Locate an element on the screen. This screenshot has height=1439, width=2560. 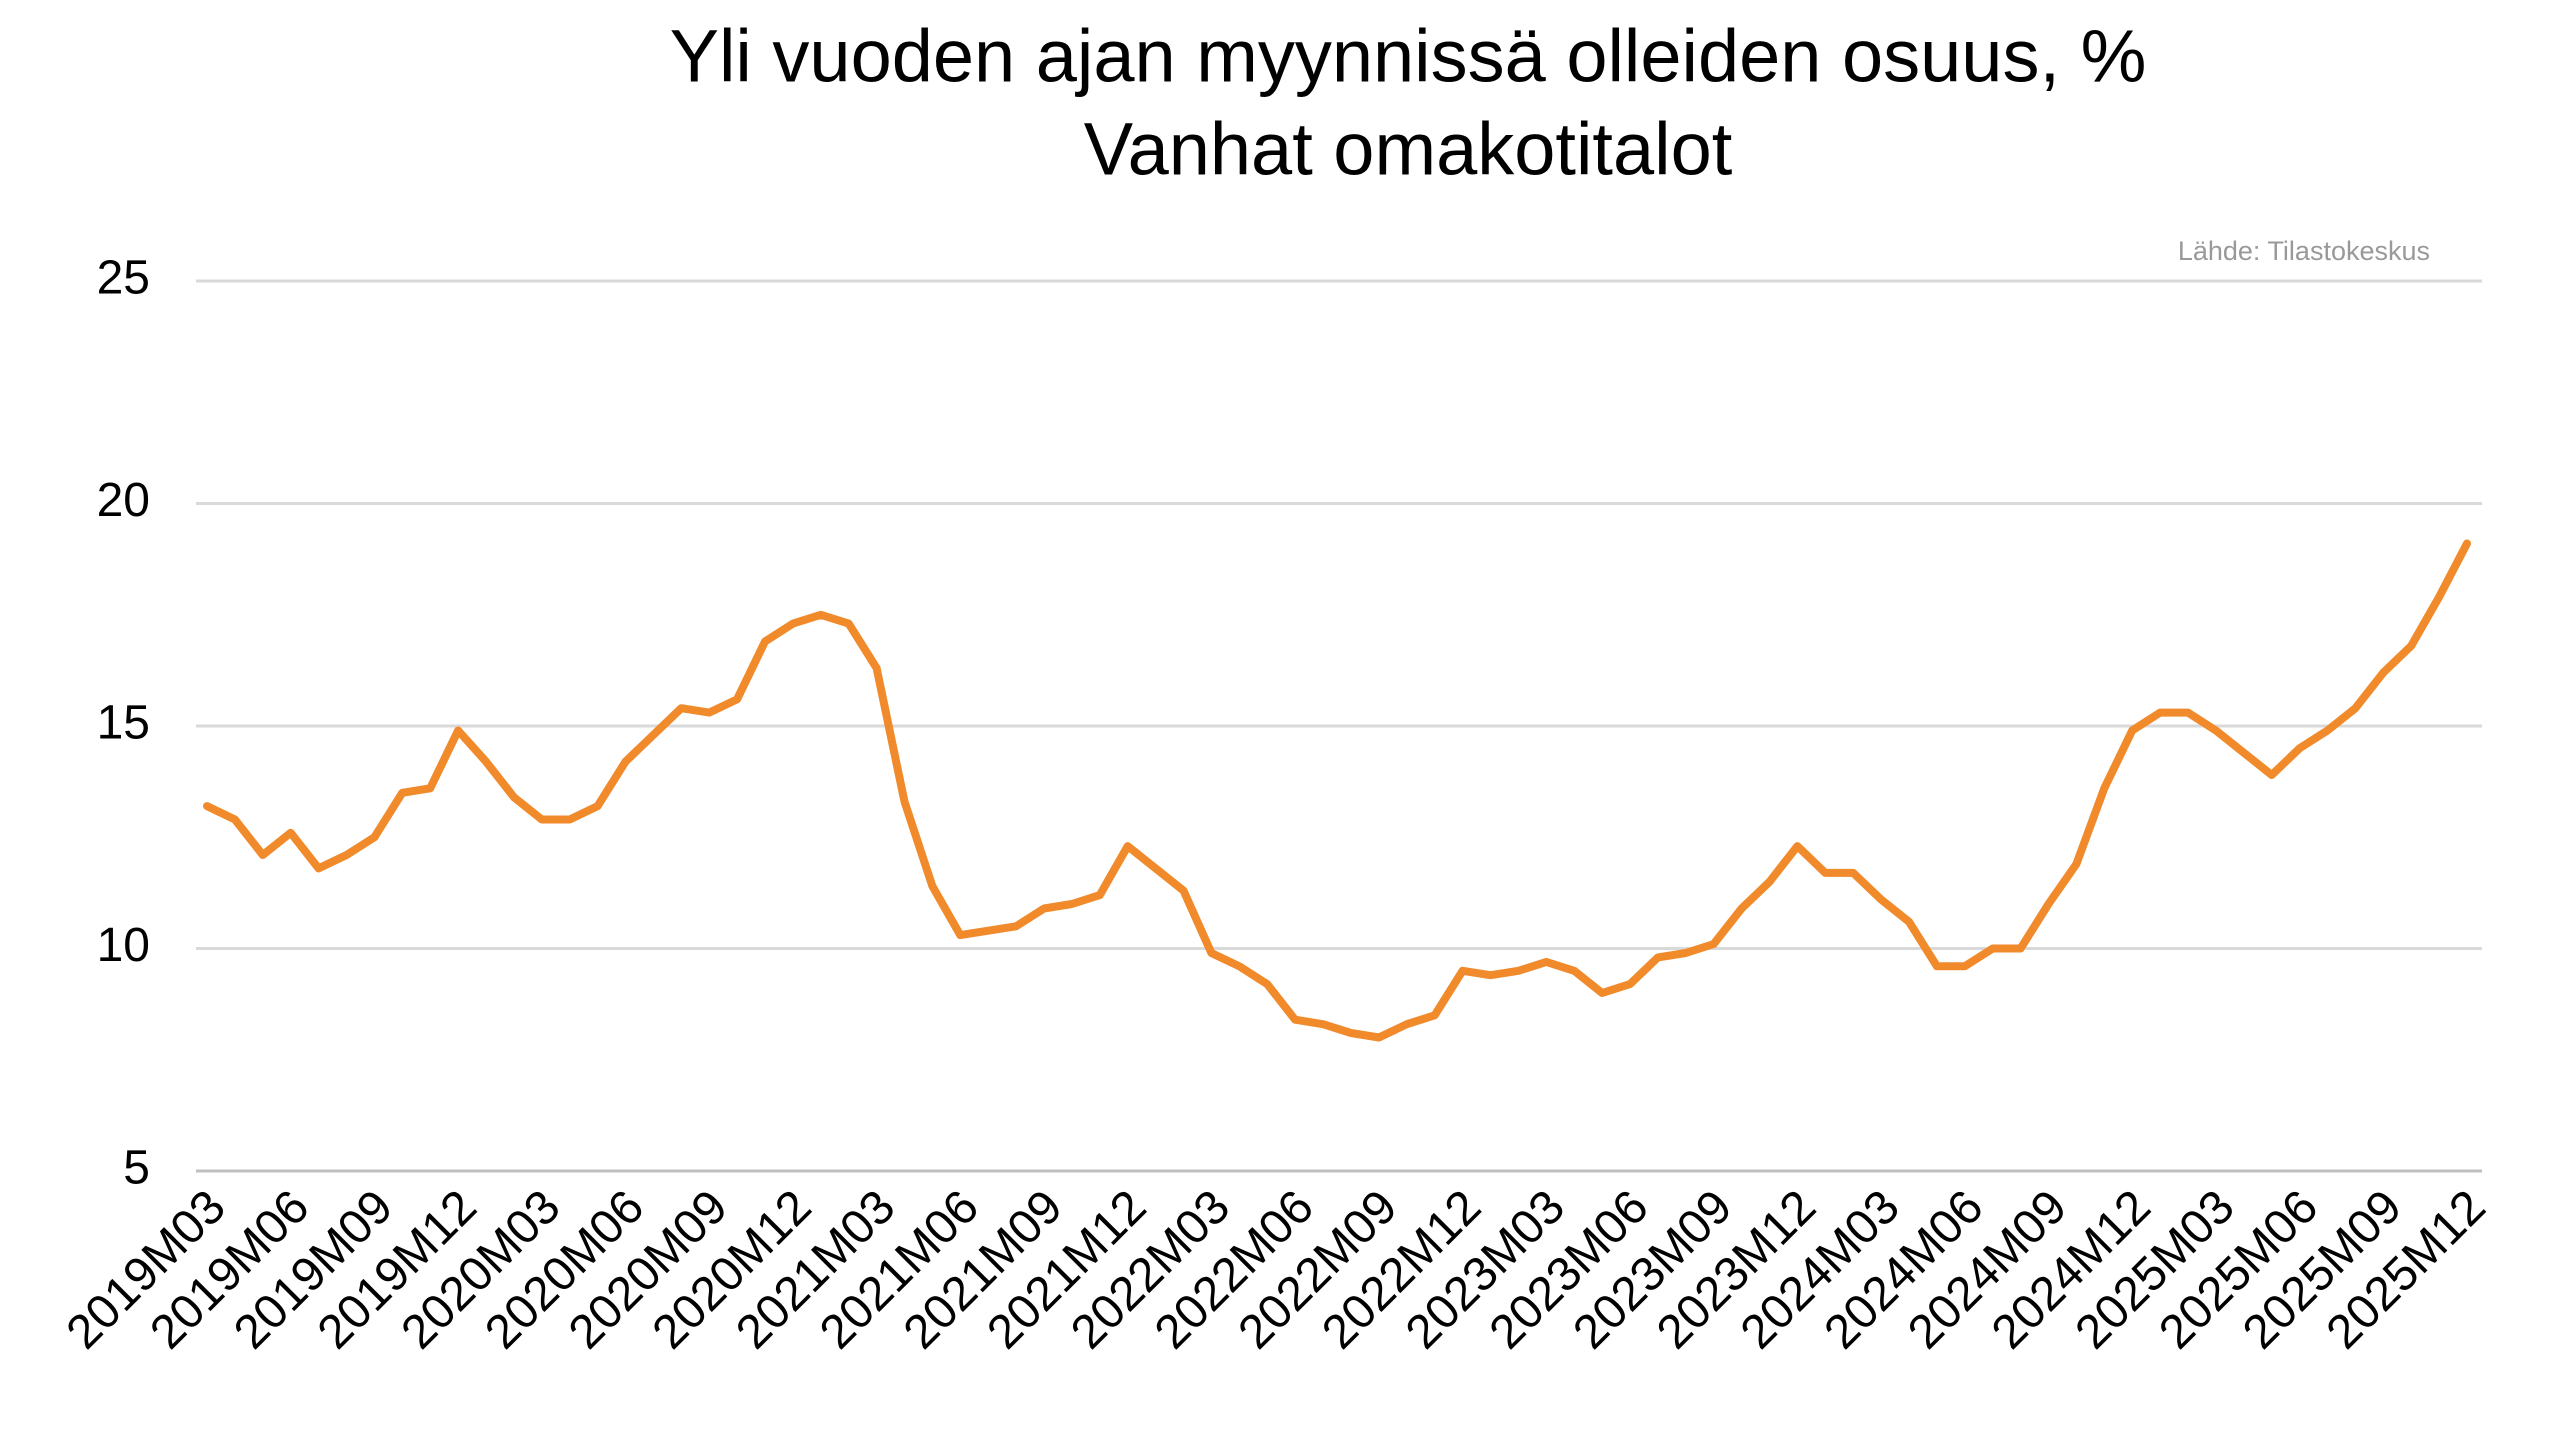
y-tick-label: 15 is located at coordinates (123, 723).